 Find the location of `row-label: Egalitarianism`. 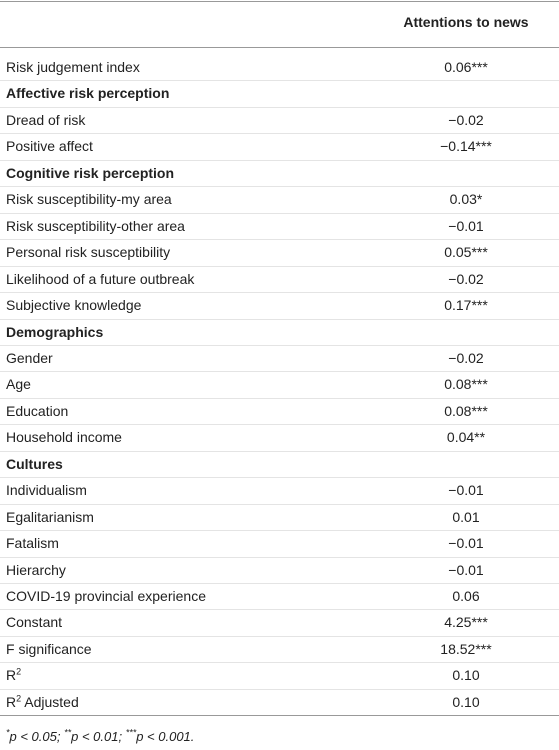

row-label: Egalitarianism is located at coordinates (50, 516).